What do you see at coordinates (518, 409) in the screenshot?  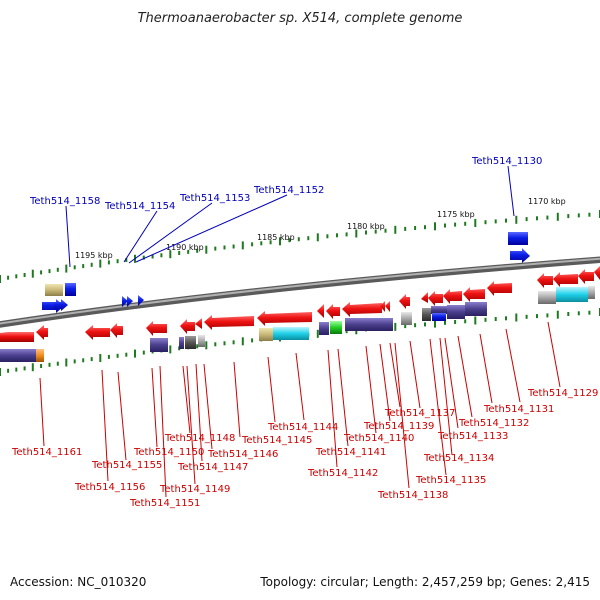 I see `gene-label-teth514-1131: Teth514_1131` at bounding box center [518, 409].